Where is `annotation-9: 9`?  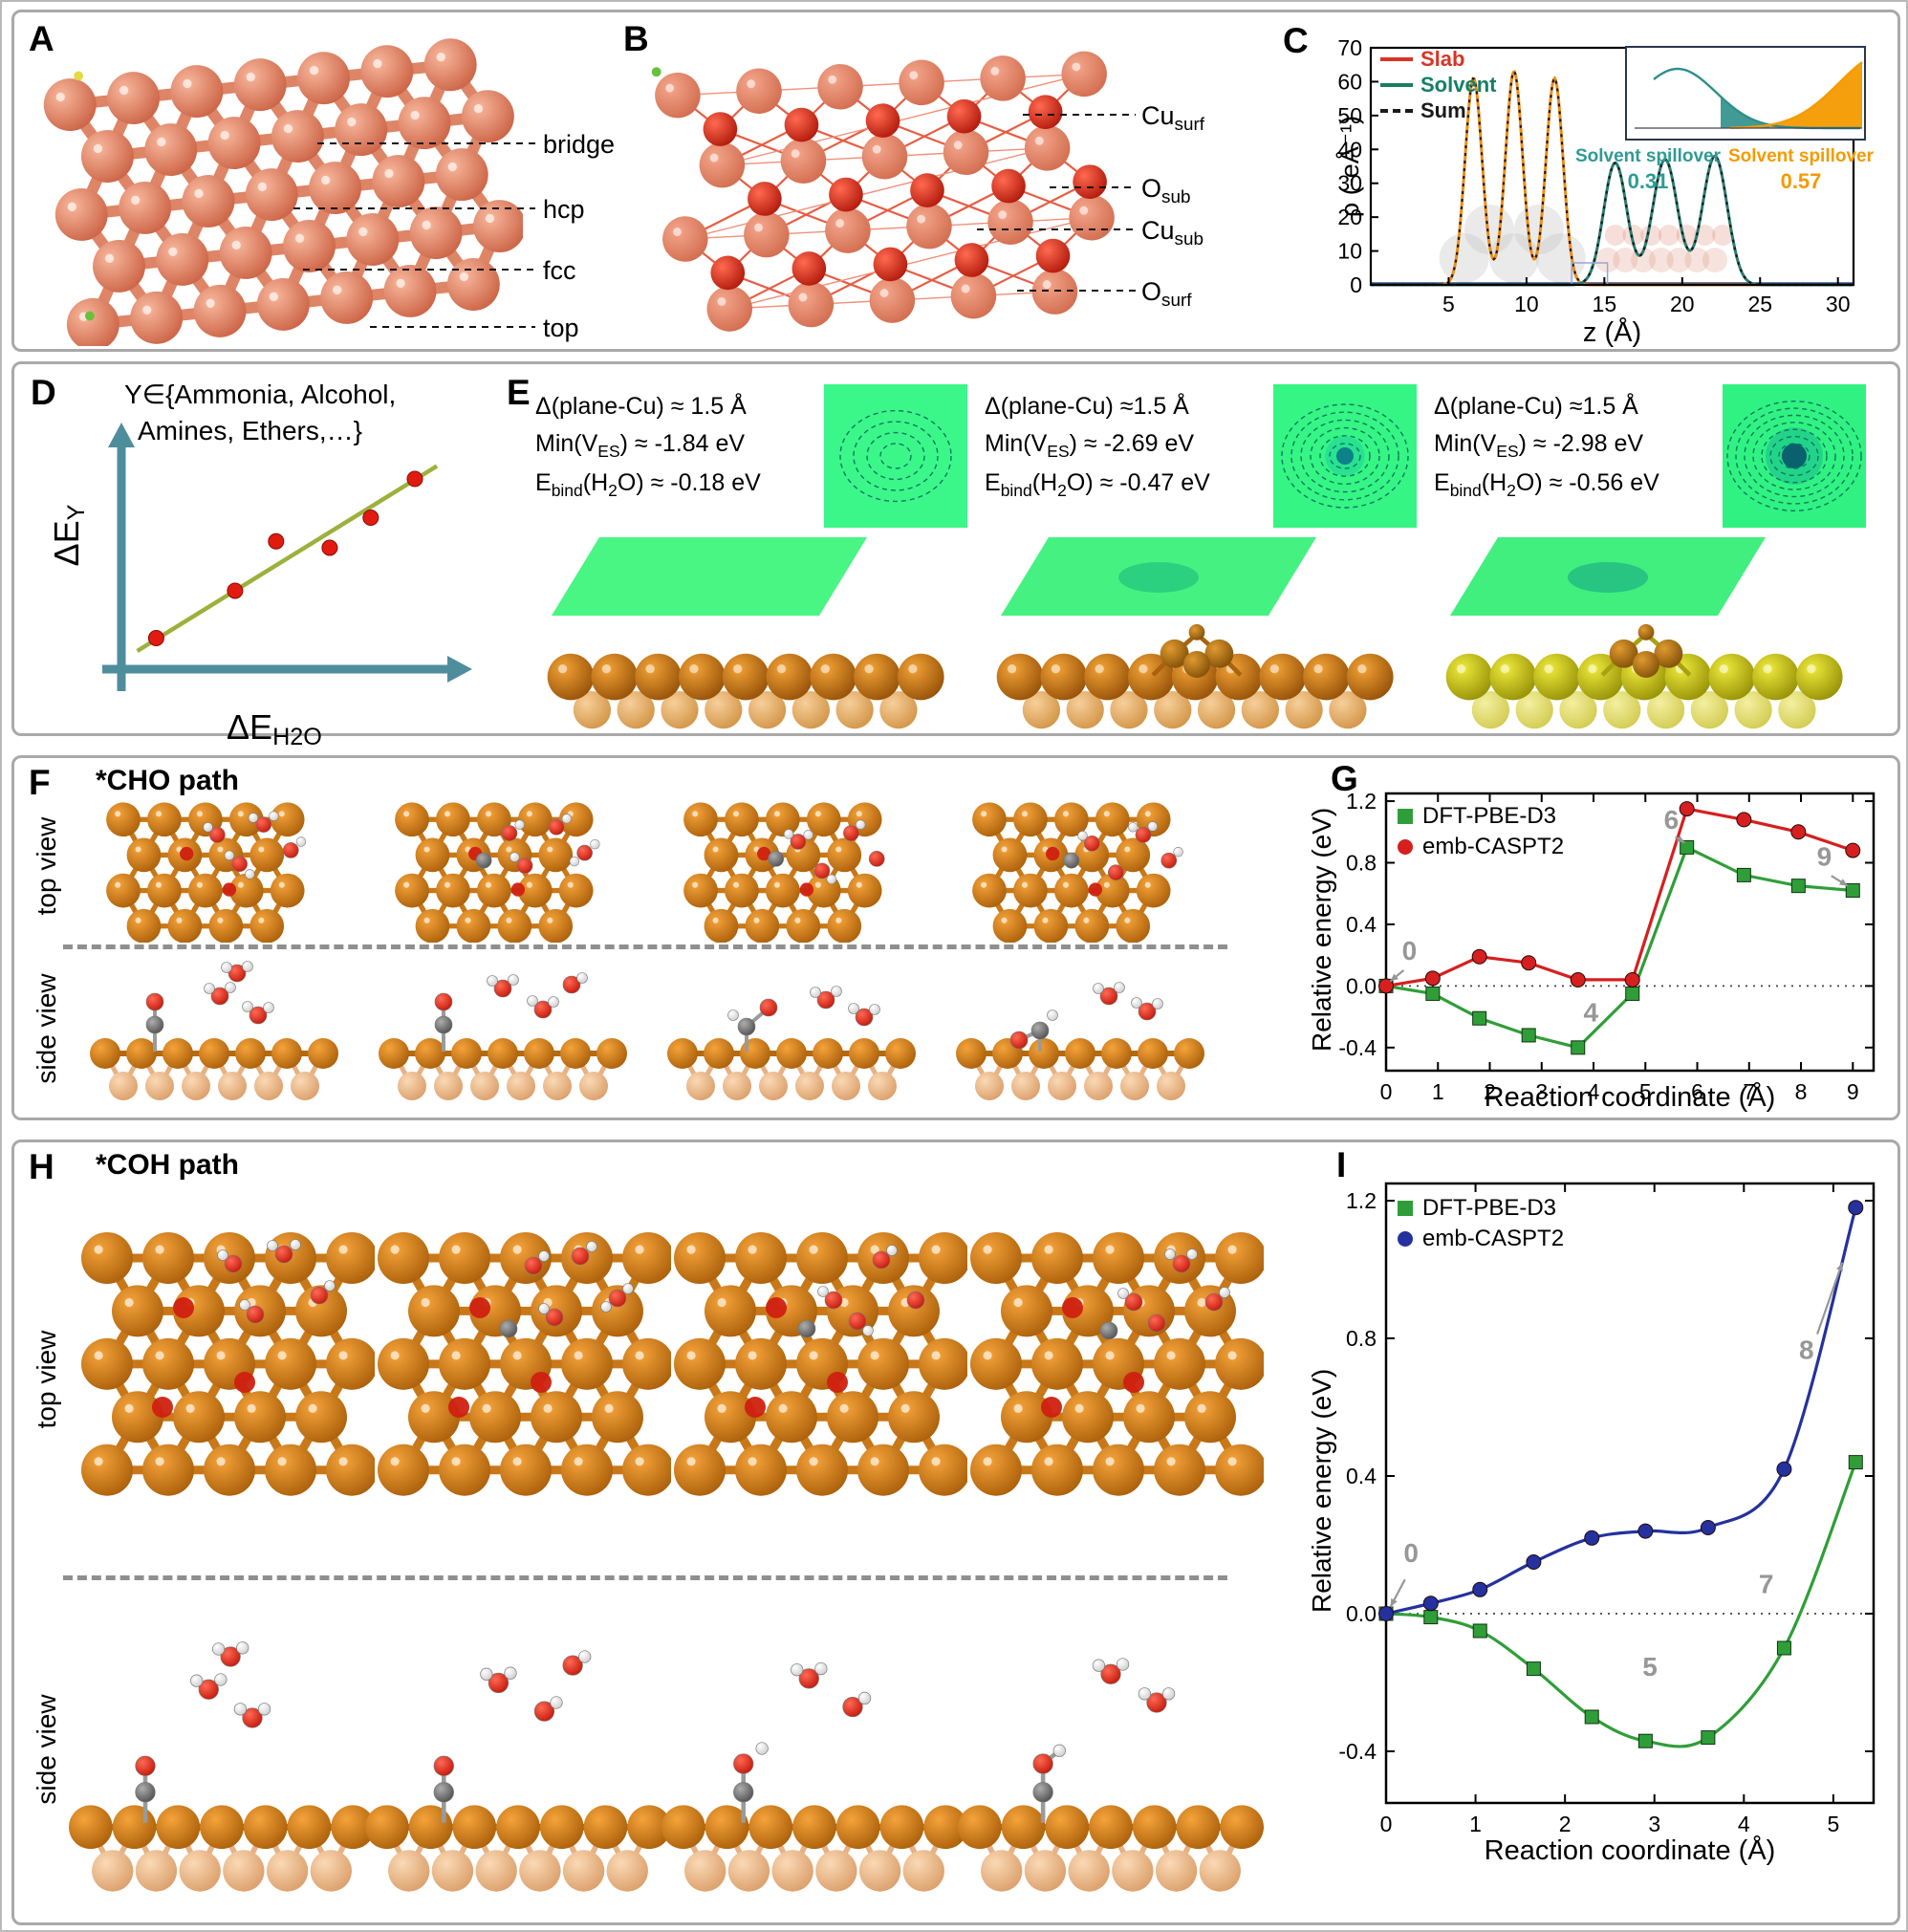 annotation-9: 9 is located at coordinates (1824, 857).